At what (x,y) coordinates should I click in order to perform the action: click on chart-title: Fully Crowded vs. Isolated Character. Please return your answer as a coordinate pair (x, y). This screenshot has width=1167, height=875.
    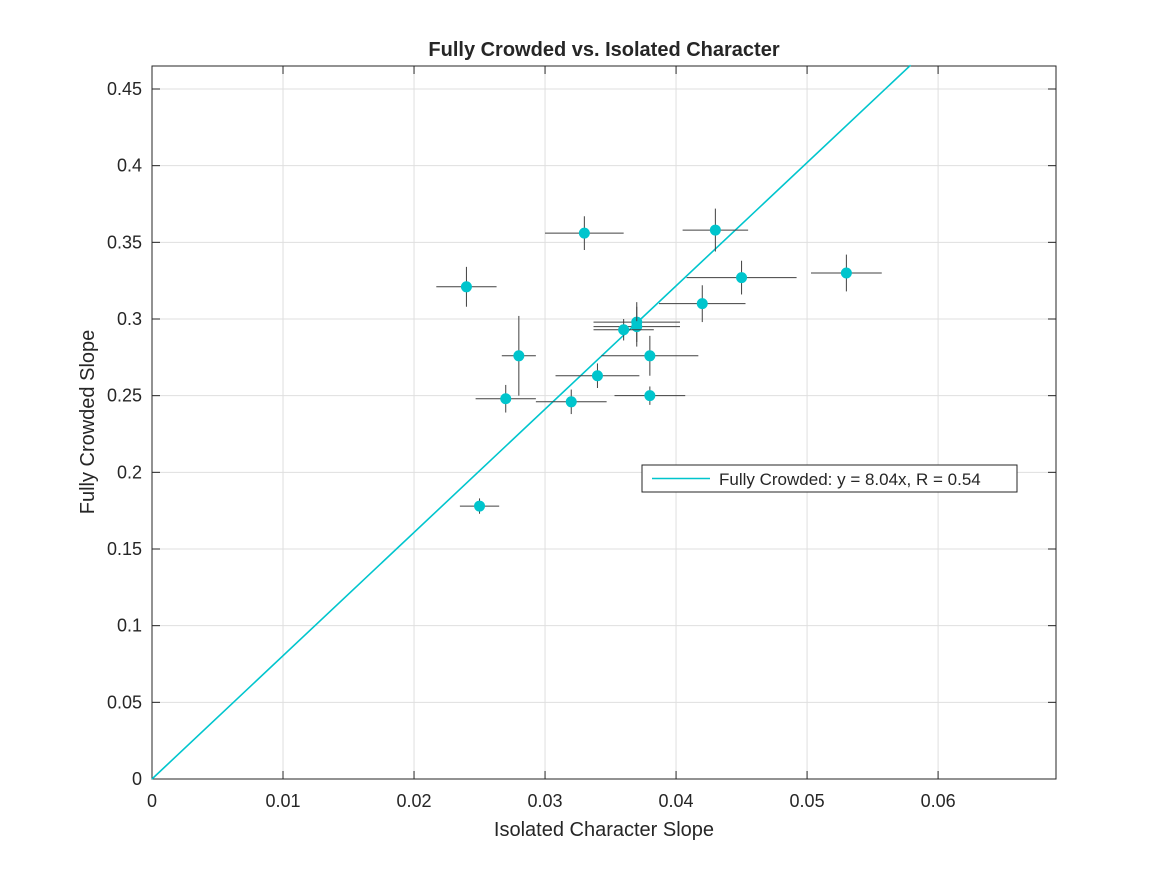
    Looking at the image, I should click on (603, 50).